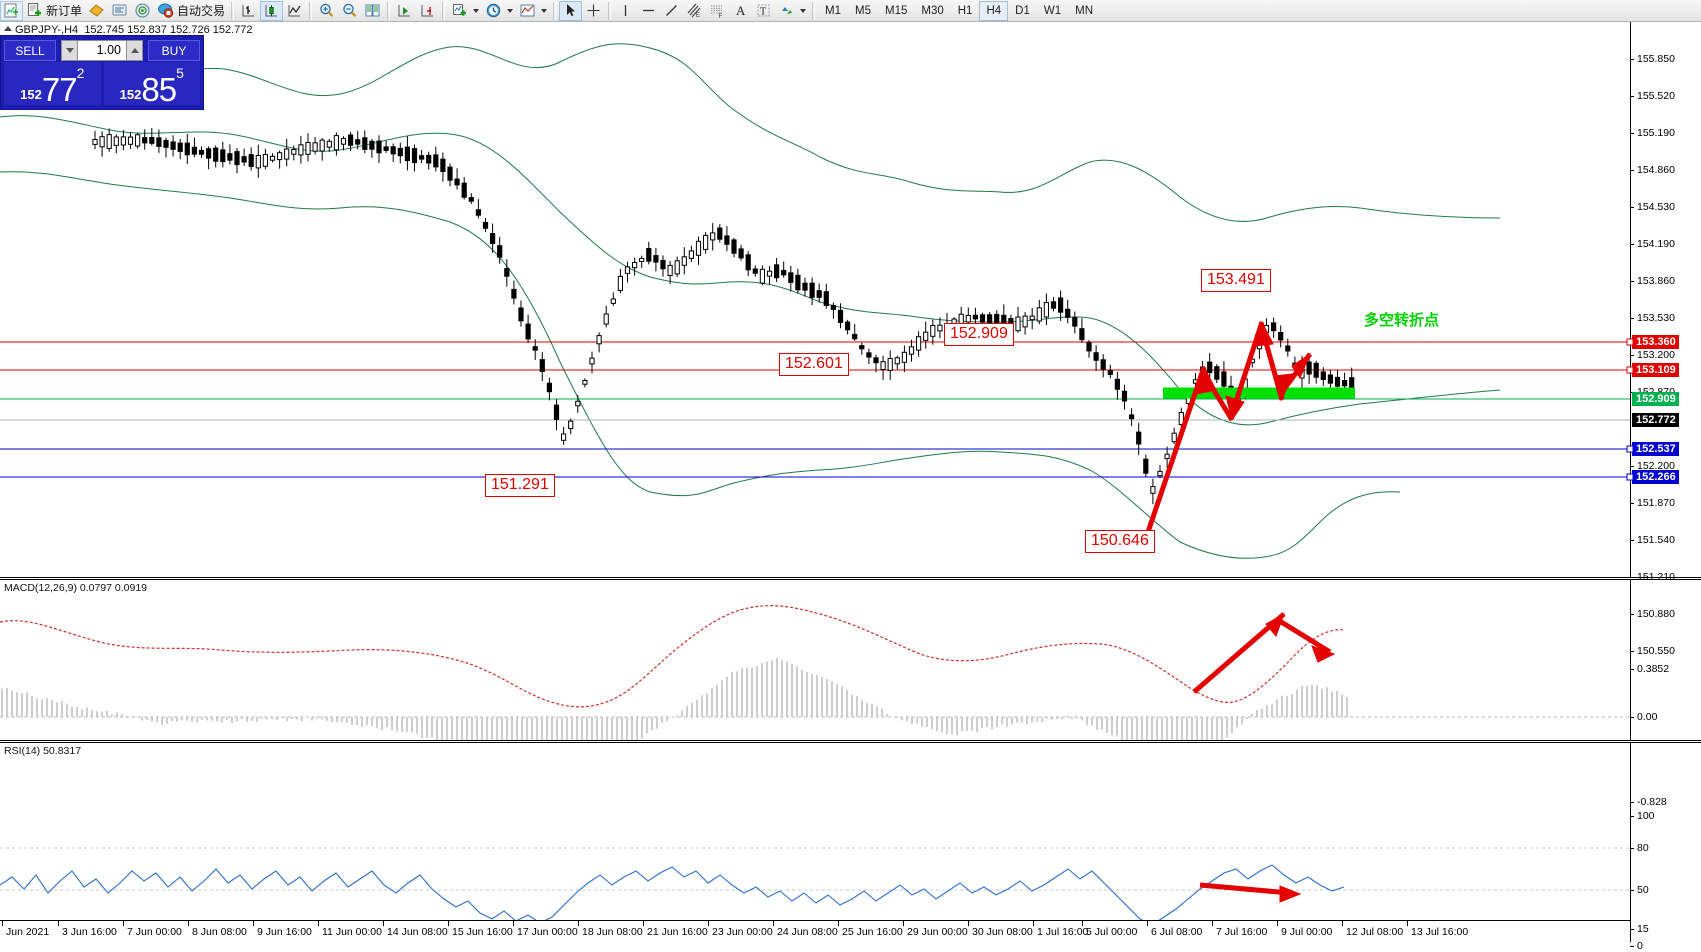 The height and width of the screenshot is (952, 1701). Describe the element at coordinates (151, 84) in the screenshot. I see `buy-price-display: 152 85 5` at that location.